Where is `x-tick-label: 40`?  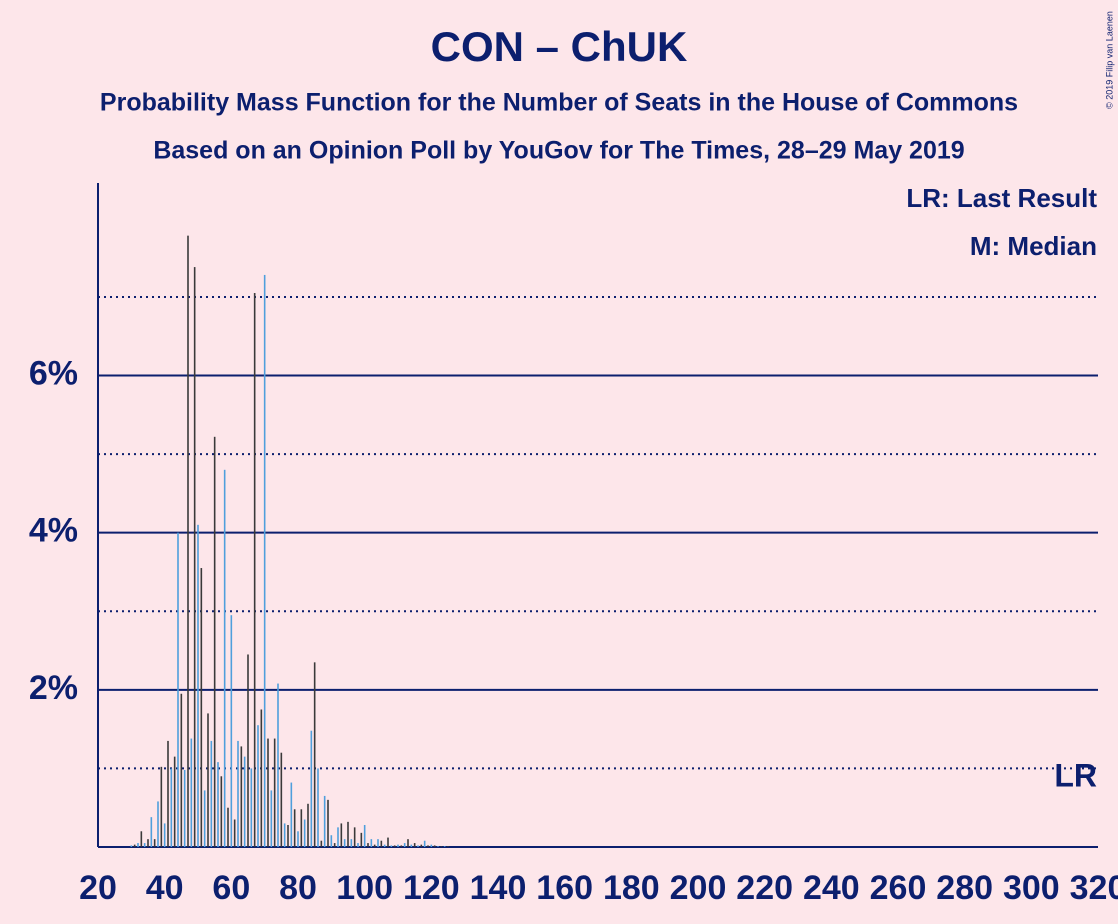 x-tick-label: 40 is located at coordinates (165, 888).